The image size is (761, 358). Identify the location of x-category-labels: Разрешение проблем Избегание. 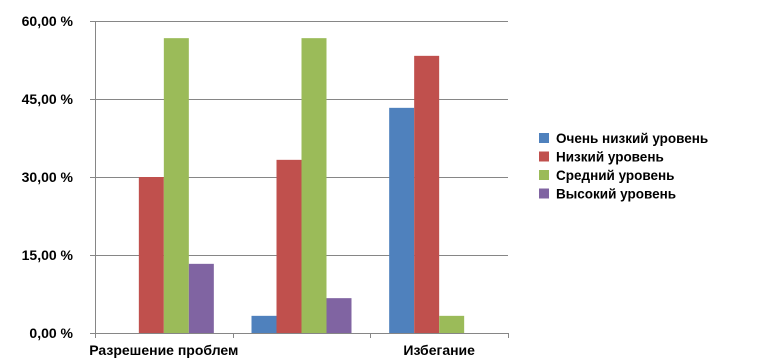
(282, 350).